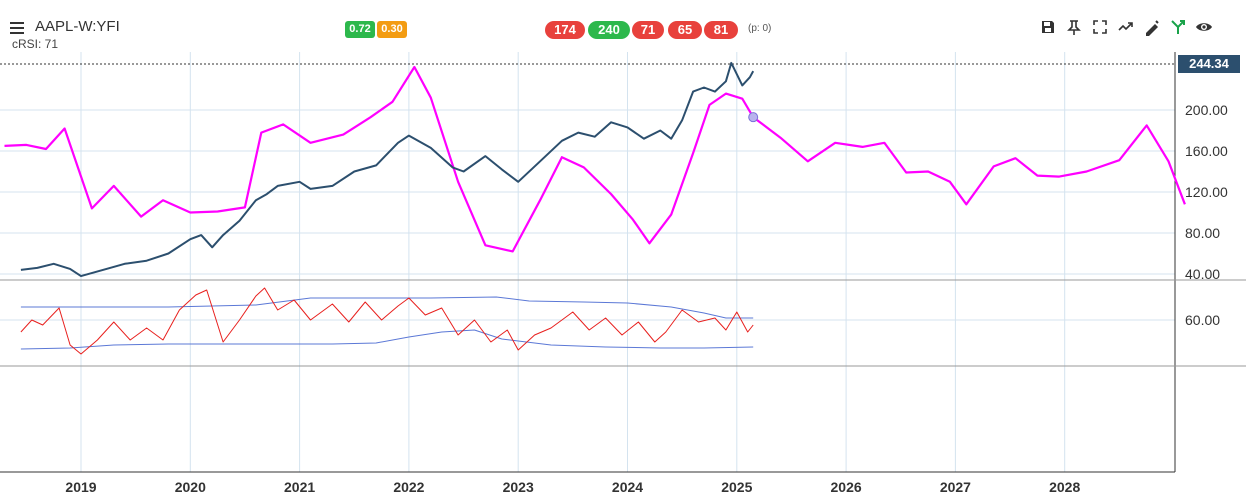  Describe the element at coordinates (1126, 27) in the screenshot. I see `trend-icon` at that location.